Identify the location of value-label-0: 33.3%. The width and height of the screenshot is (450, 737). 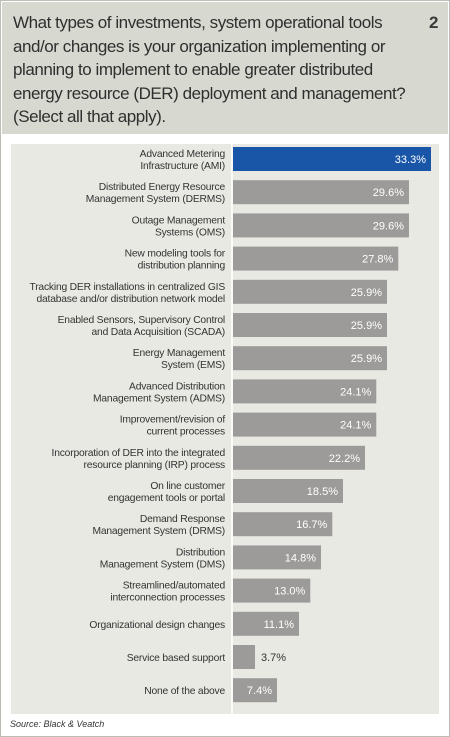
(410, 160).